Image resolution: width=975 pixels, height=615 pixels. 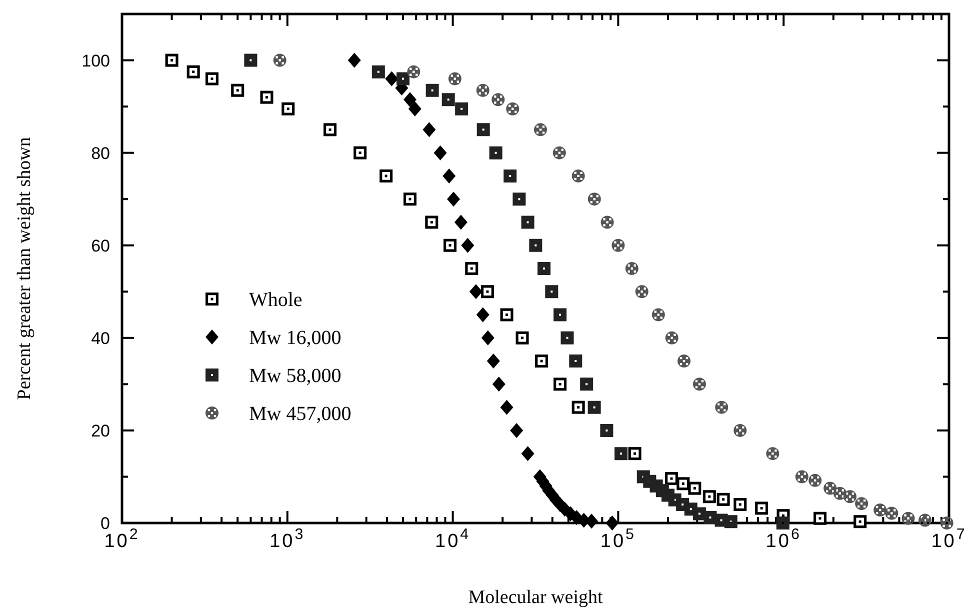 I want to click on x-tick-label: 10$^{5}$, so click(x=618, y=539).